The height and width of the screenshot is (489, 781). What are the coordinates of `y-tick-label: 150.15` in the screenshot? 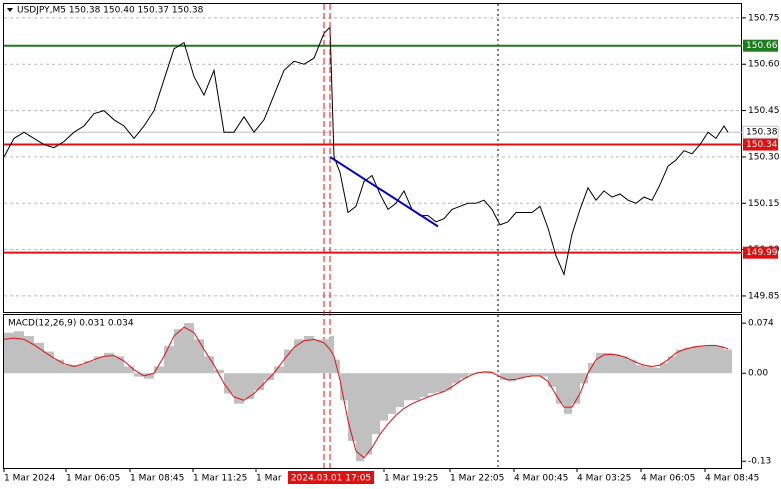 It's located at (764, 204).